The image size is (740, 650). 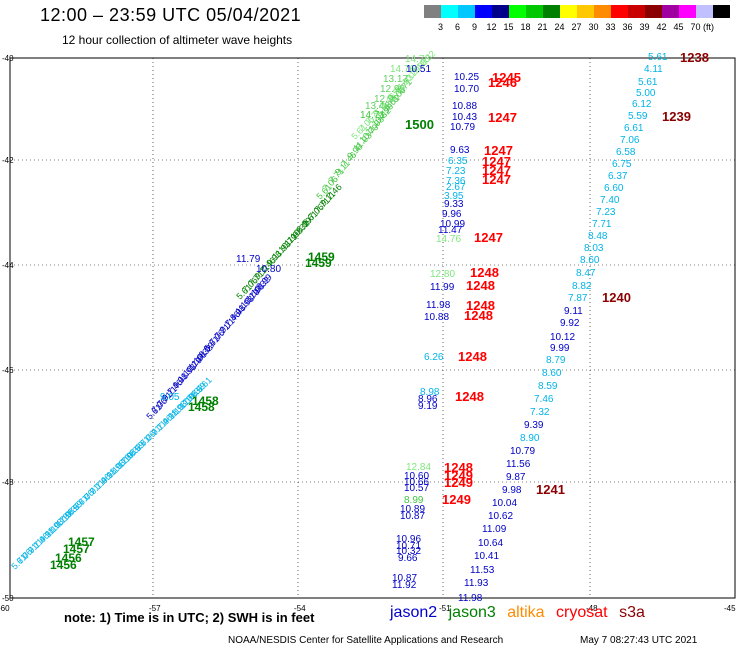 What do you see at coordinates (203, 384) in the screenshot?
I see `track-height-label: 5.61` at bounding box center [203, 384].